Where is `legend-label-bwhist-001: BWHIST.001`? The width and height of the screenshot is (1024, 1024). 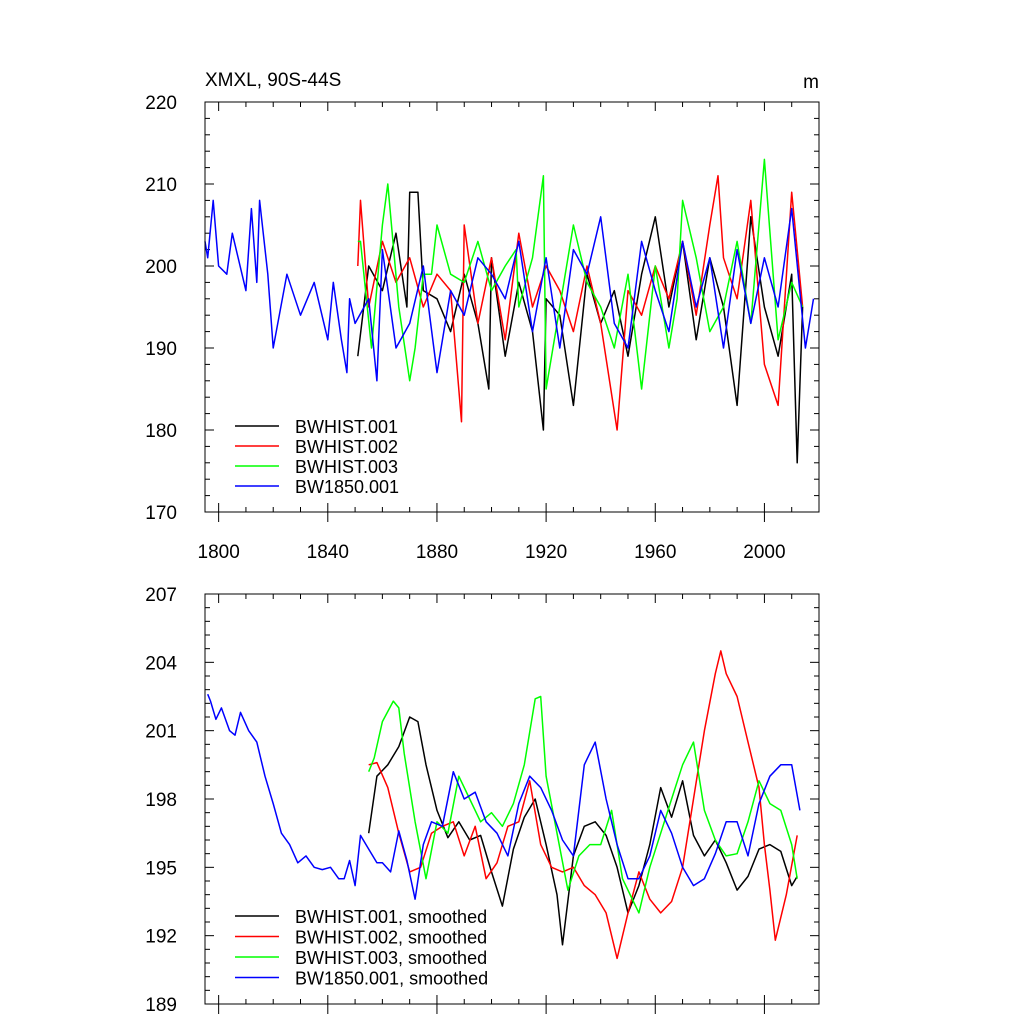 legend-label-bwhist-001: BWHIST.001 is located at coordinates (346, 427).